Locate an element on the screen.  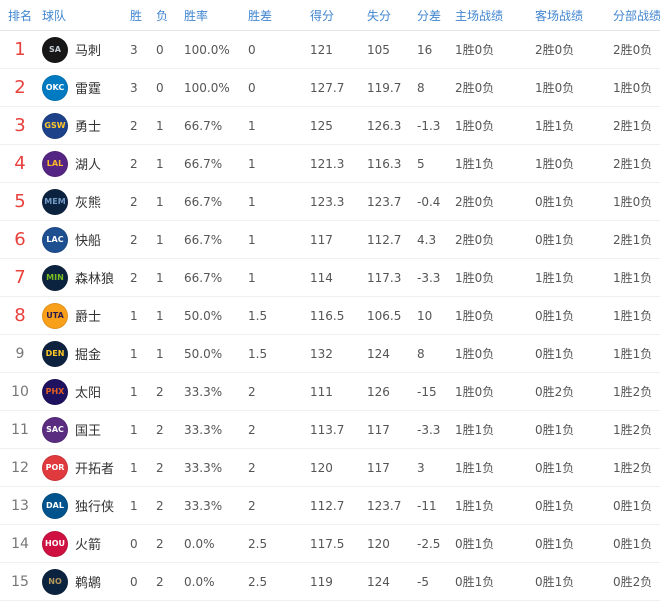
points_against-cell: 116.3 is located at coordinates (384, 163).